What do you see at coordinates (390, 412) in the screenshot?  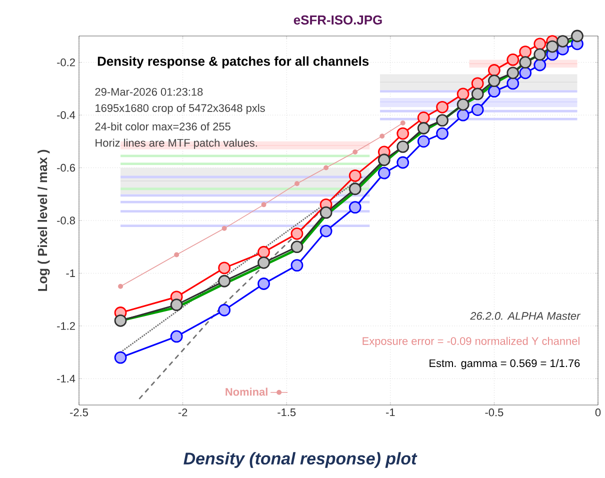 I see `x-tick-label: -1` at bounding box center [390, 412].